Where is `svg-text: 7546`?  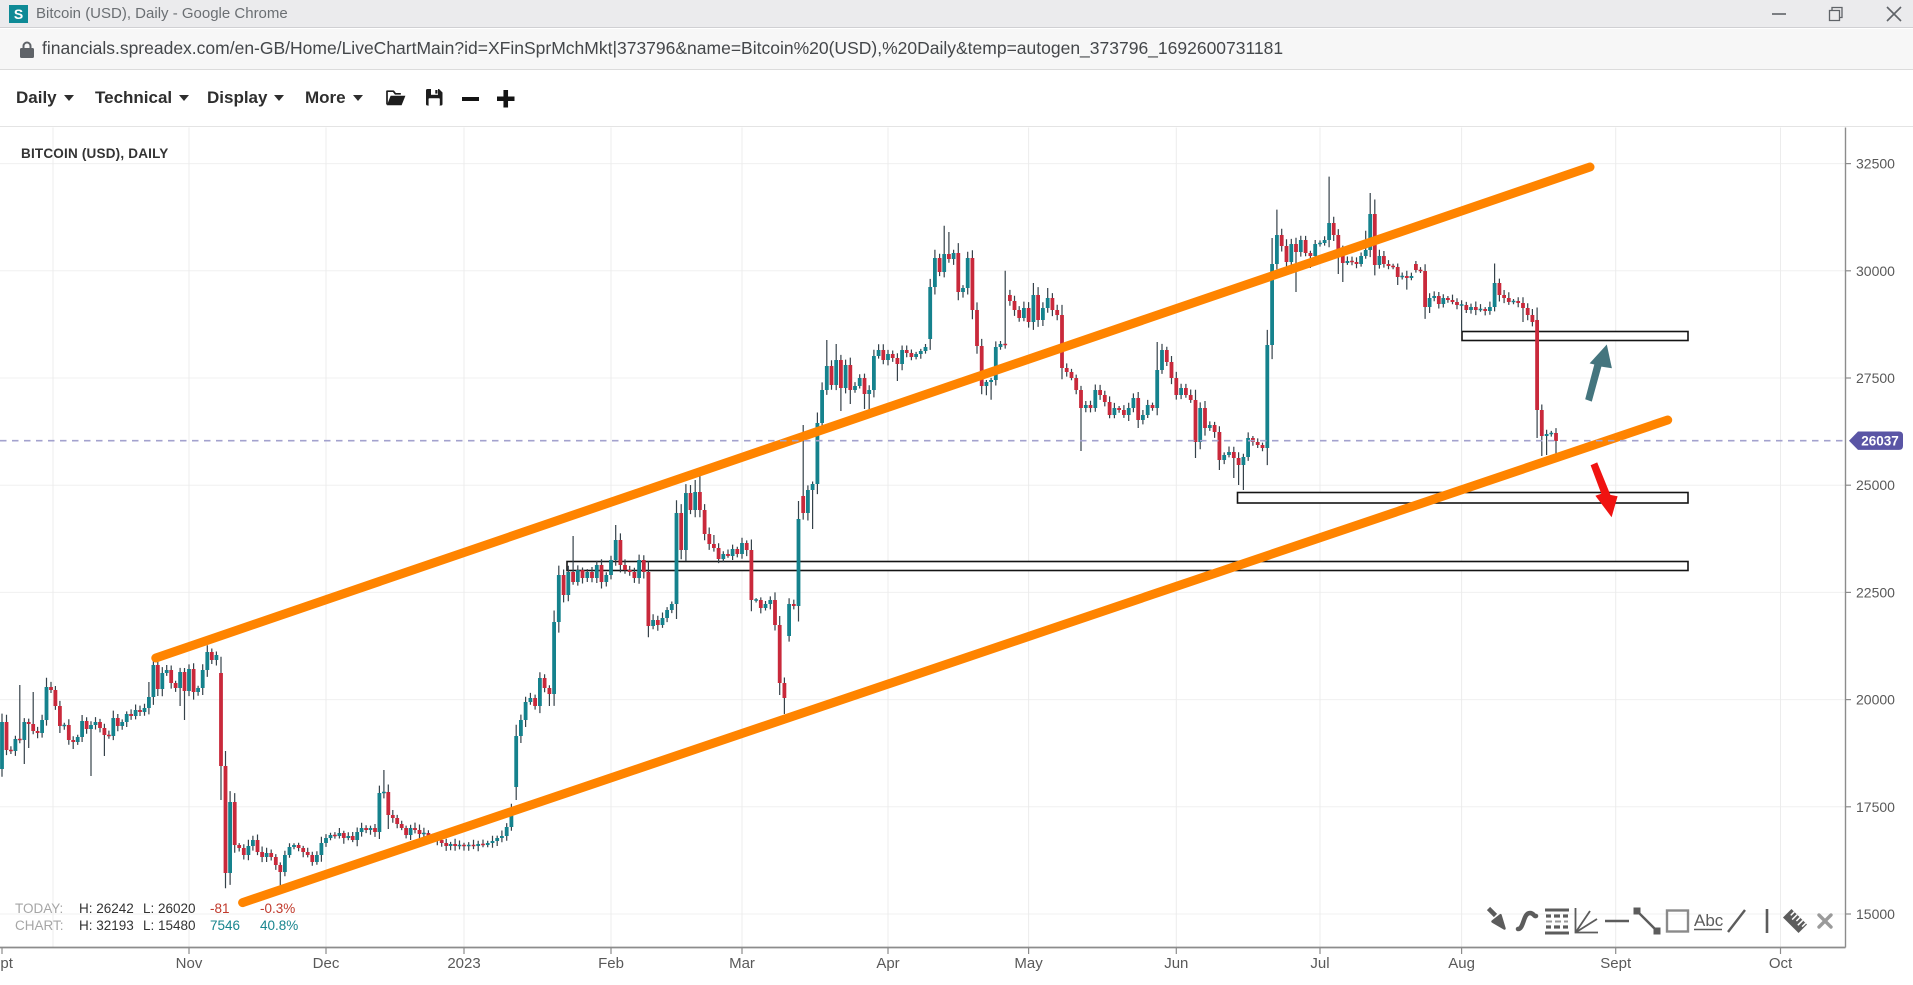 svg-text: 7546 is located at coordinates (225, 925).